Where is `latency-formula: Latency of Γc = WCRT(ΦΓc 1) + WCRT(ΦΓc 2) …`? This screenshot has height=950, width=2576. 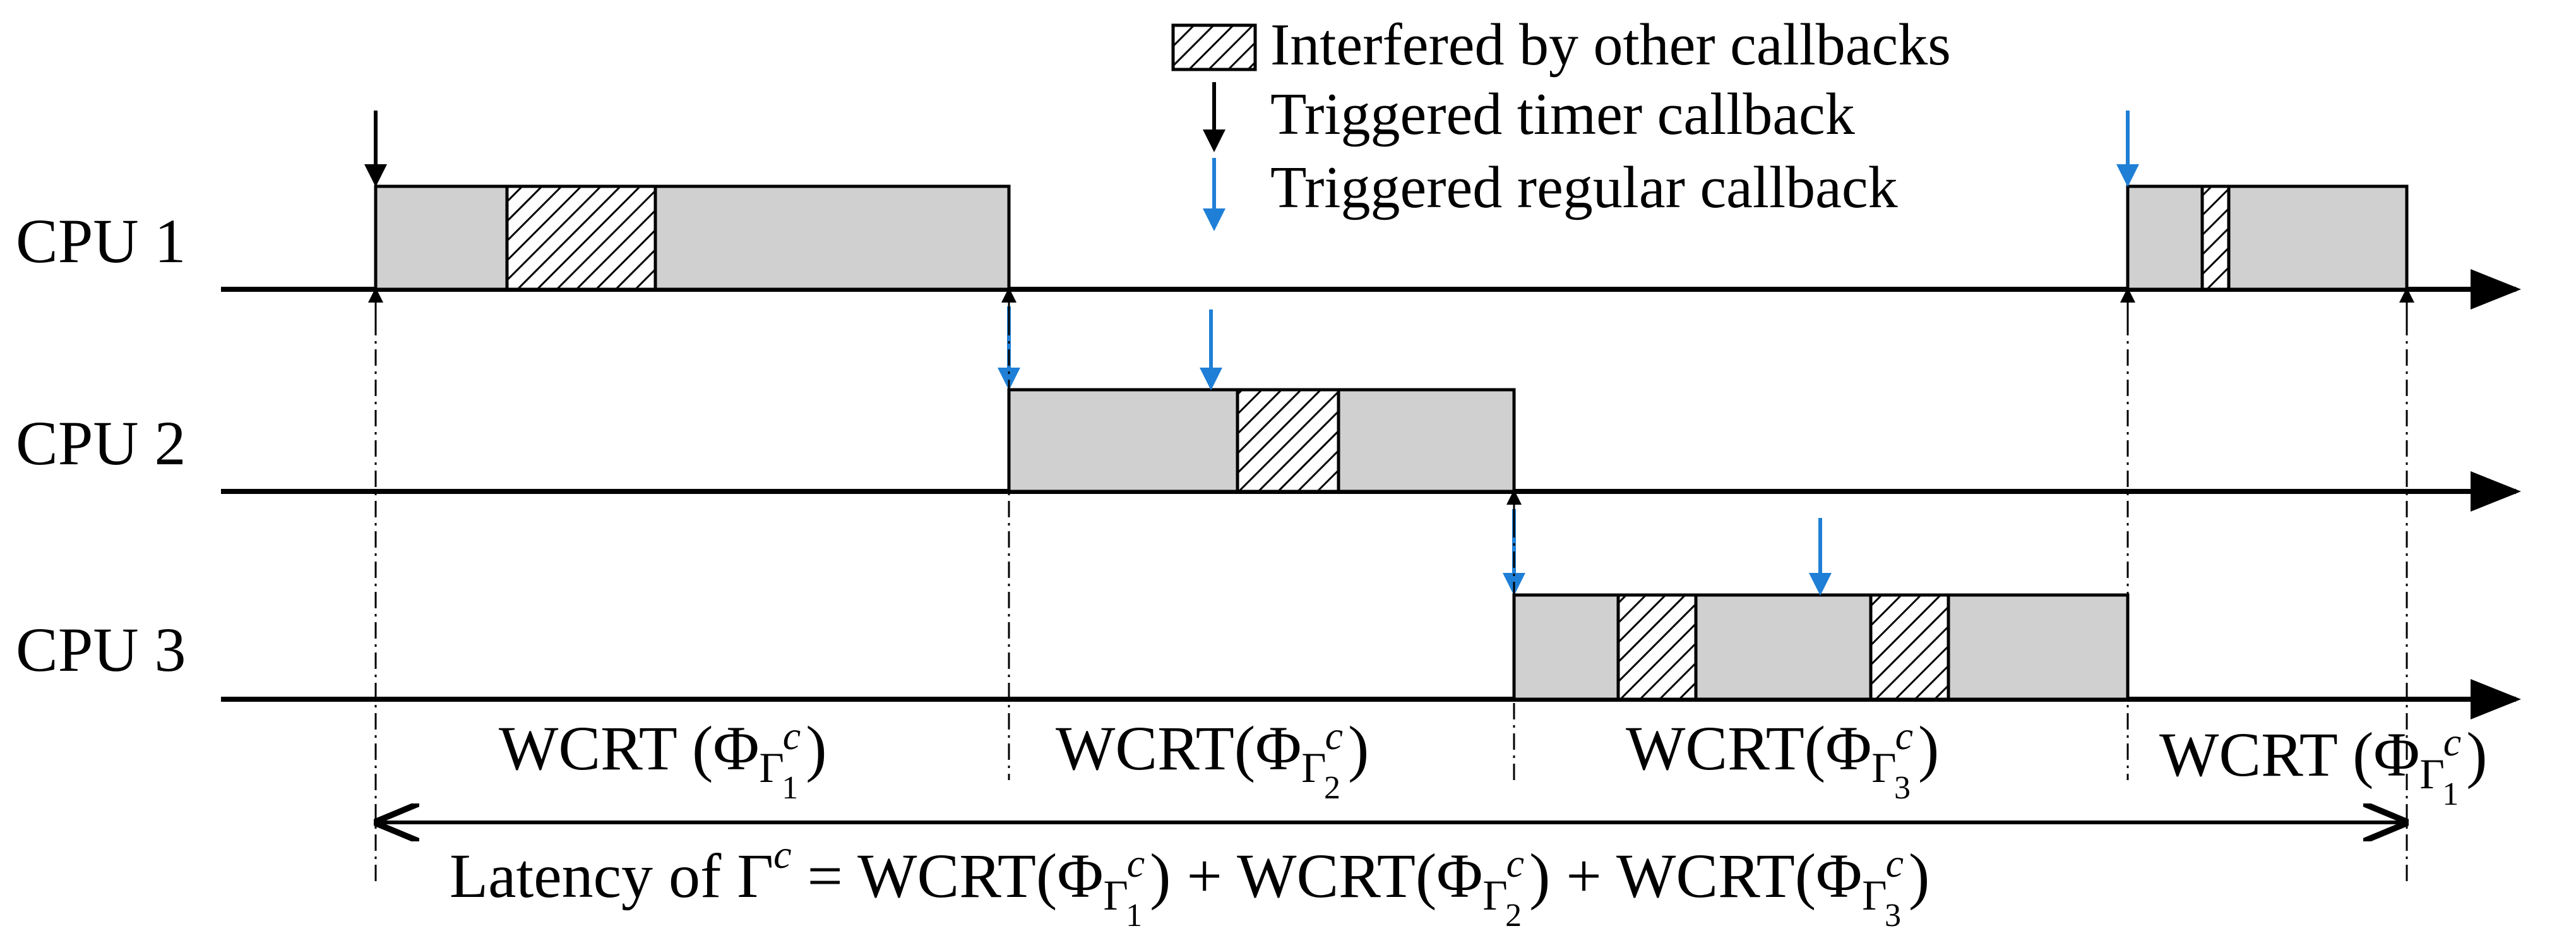
latency-formula: Latency of Γc = WCRT(ΦΓc 1) + WCRT(ΦΓc 2) … is located at coordinates (1189, 883).